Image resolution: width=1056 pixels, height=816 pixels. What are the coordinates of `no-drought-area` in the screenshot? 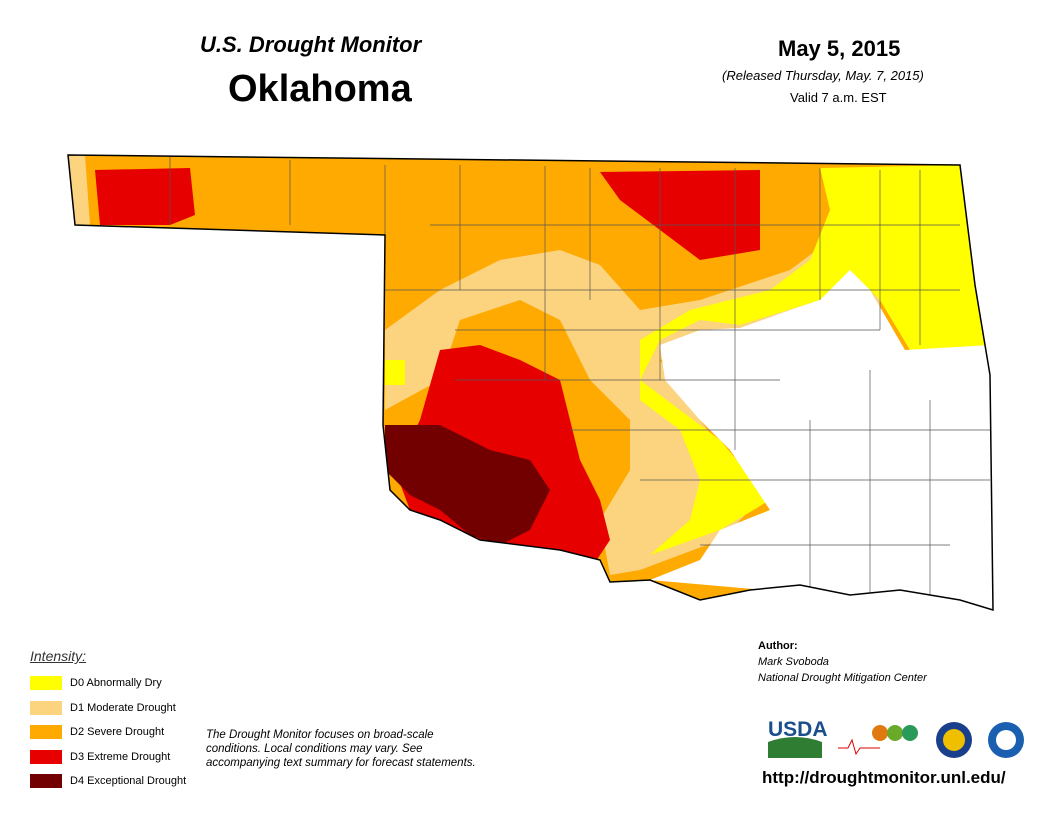 It's located at (821, 440).